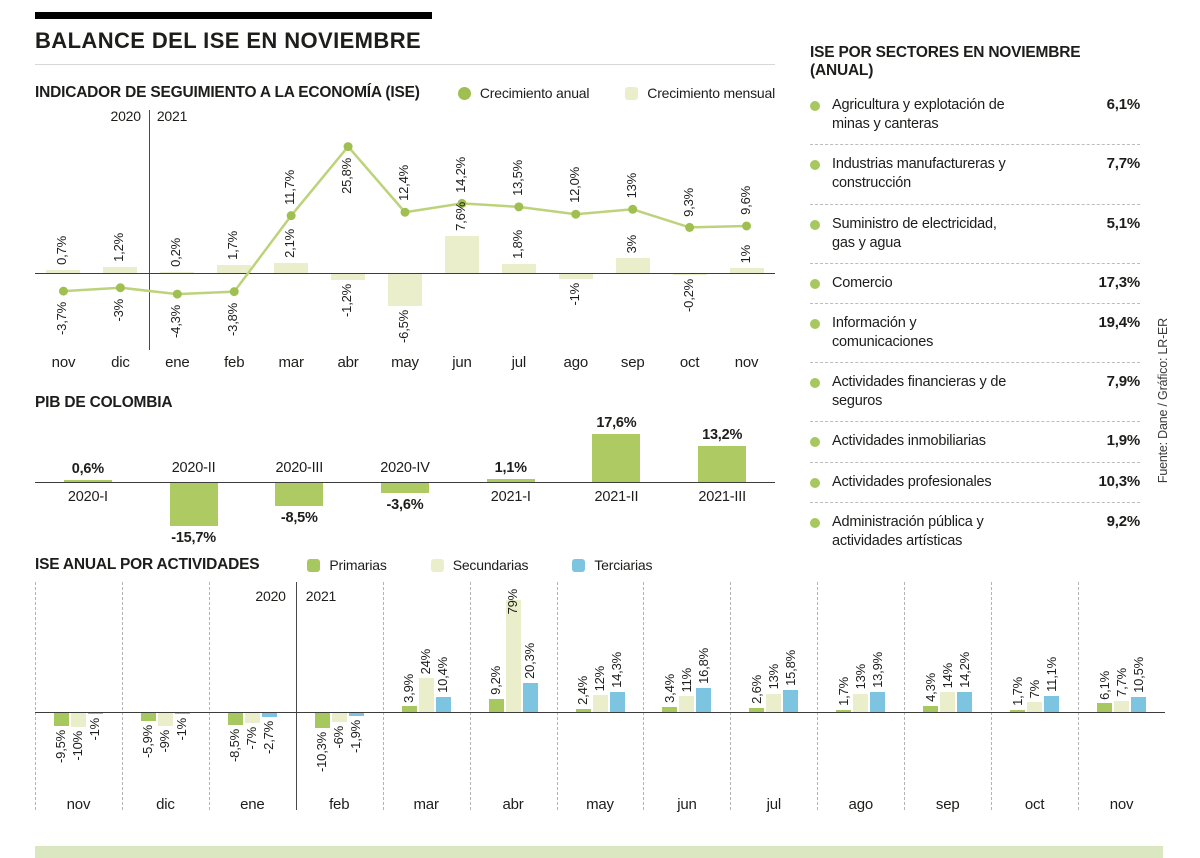  I want to click on legend-label: Secundarias, so click(490, 565).